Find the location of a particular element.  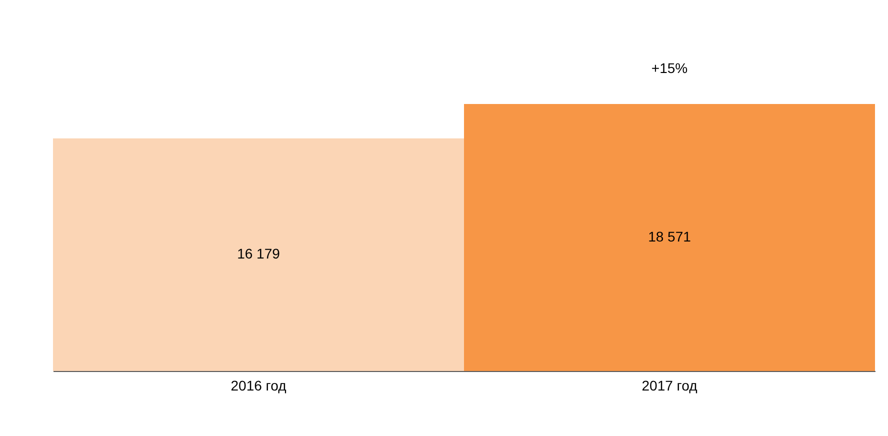

x-tick-label: 2017 год is located at coordinates (670, 386).